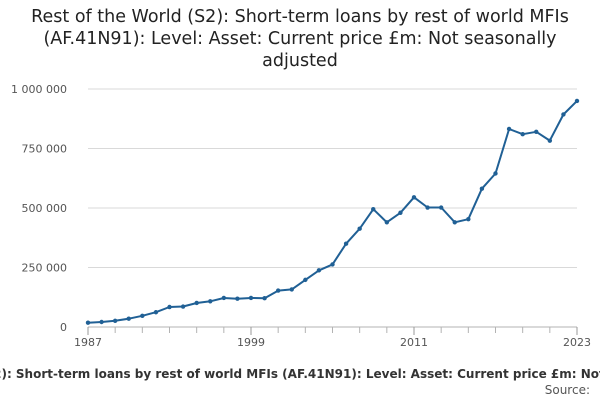 This screenshot has height=400, width=600. I want to click on y-tick-label: 0, so click(63, 327).